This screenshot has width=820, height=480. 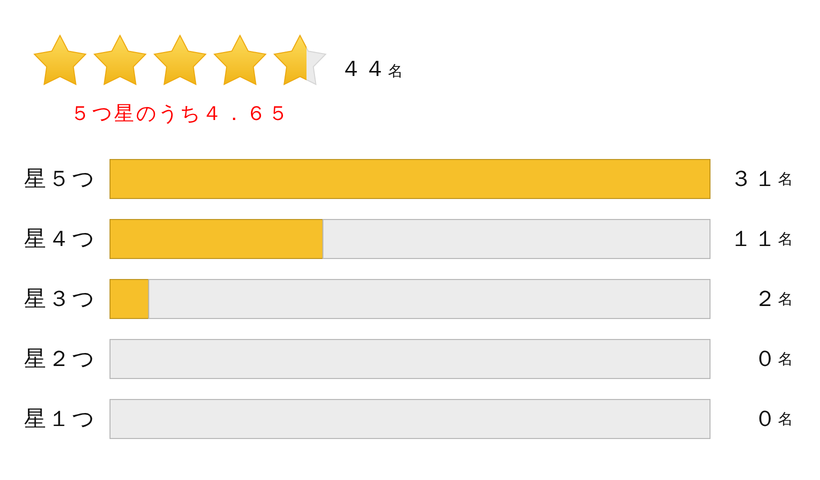 What do you see at coordinates (60, 179) in the screenshot?
I see `y-tick-label: 星５つ` at bounding box center [60, 179].